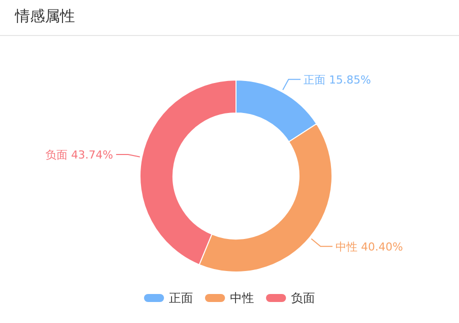  What do you see at coordinates (349, 247) in the screenshot?
I see `slice-label: 中性` at bounding box center [349, 247].